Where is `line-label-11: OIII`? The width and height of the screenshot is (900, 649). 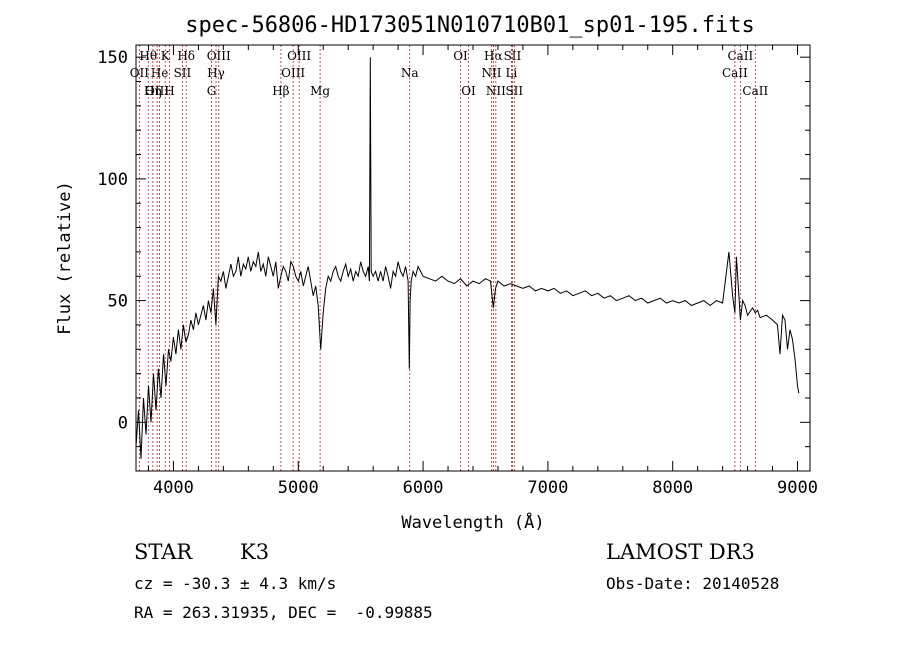 line-label-11: OIII is located at coordinates (219, 56).